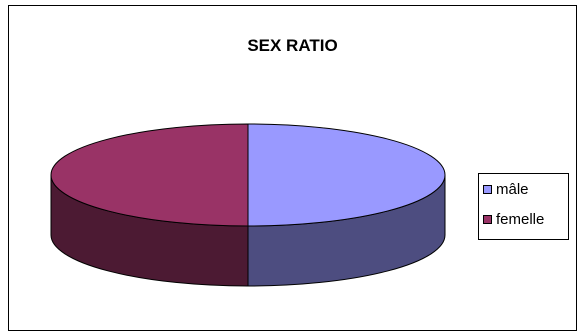 The height and width of the screenshot is (334, 582). I want to click on chart-title: SEX RATIO, so click(292, 45).